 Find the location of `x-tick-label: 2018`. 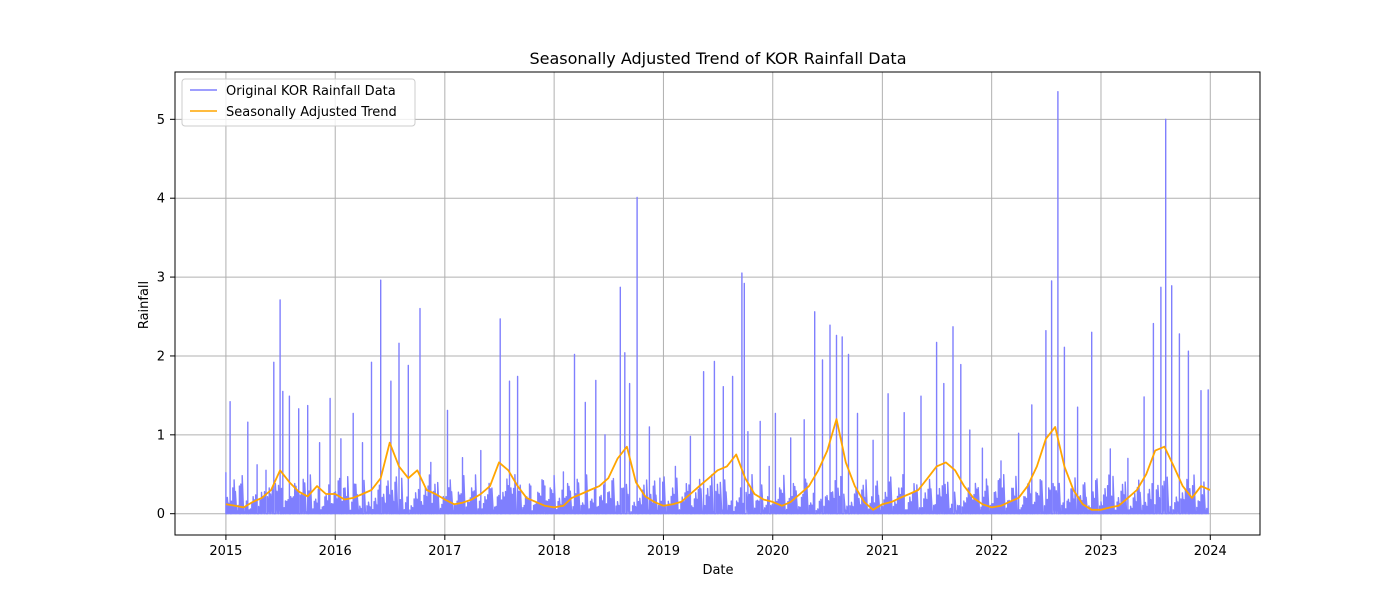

x-tick-label: 2018 is located at coordinates (554, 551).